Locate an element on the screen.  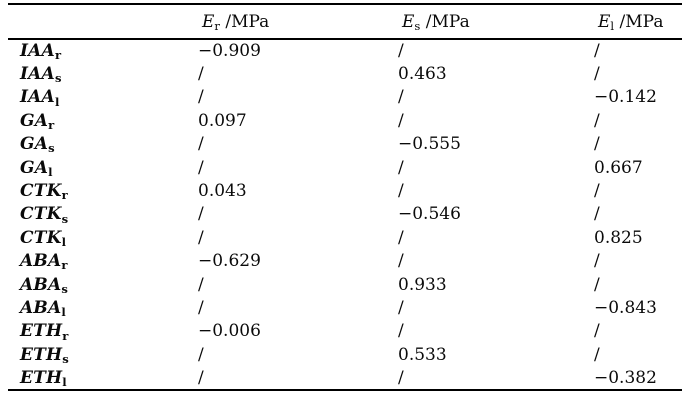
cell-es: 0.533 is located at coordinates (422, 354).